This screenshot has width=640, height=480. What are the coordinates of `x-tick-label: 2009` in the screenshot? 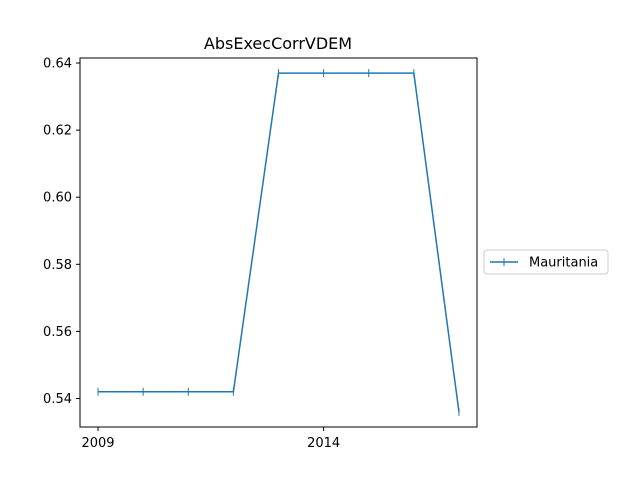 It's located at (97, 443).